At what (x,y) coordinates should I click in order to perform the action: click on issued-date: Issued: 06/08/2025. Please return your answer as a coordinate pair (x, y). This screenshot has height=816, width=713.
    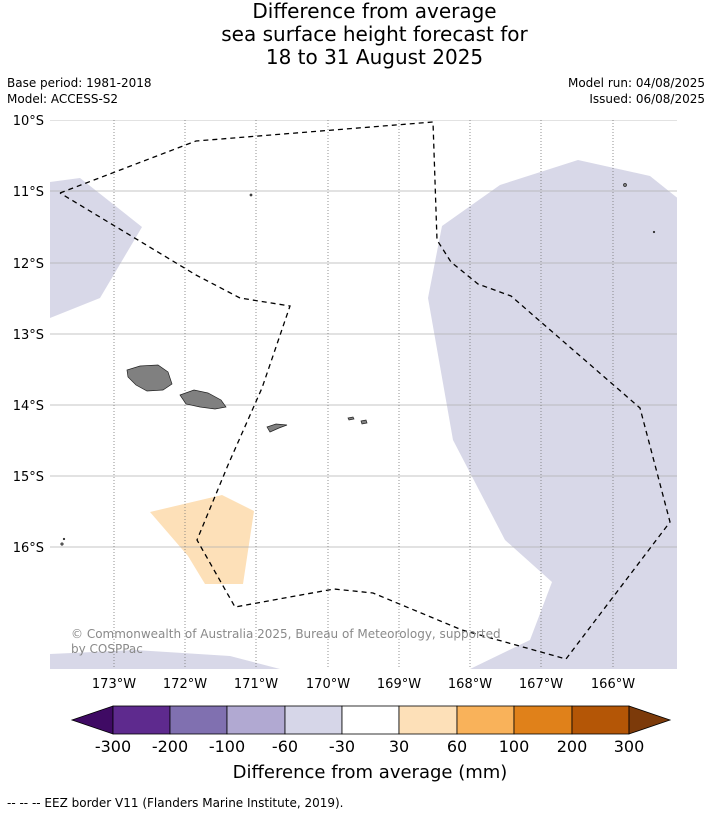
    Looking at the image, I should click on (647, 99).